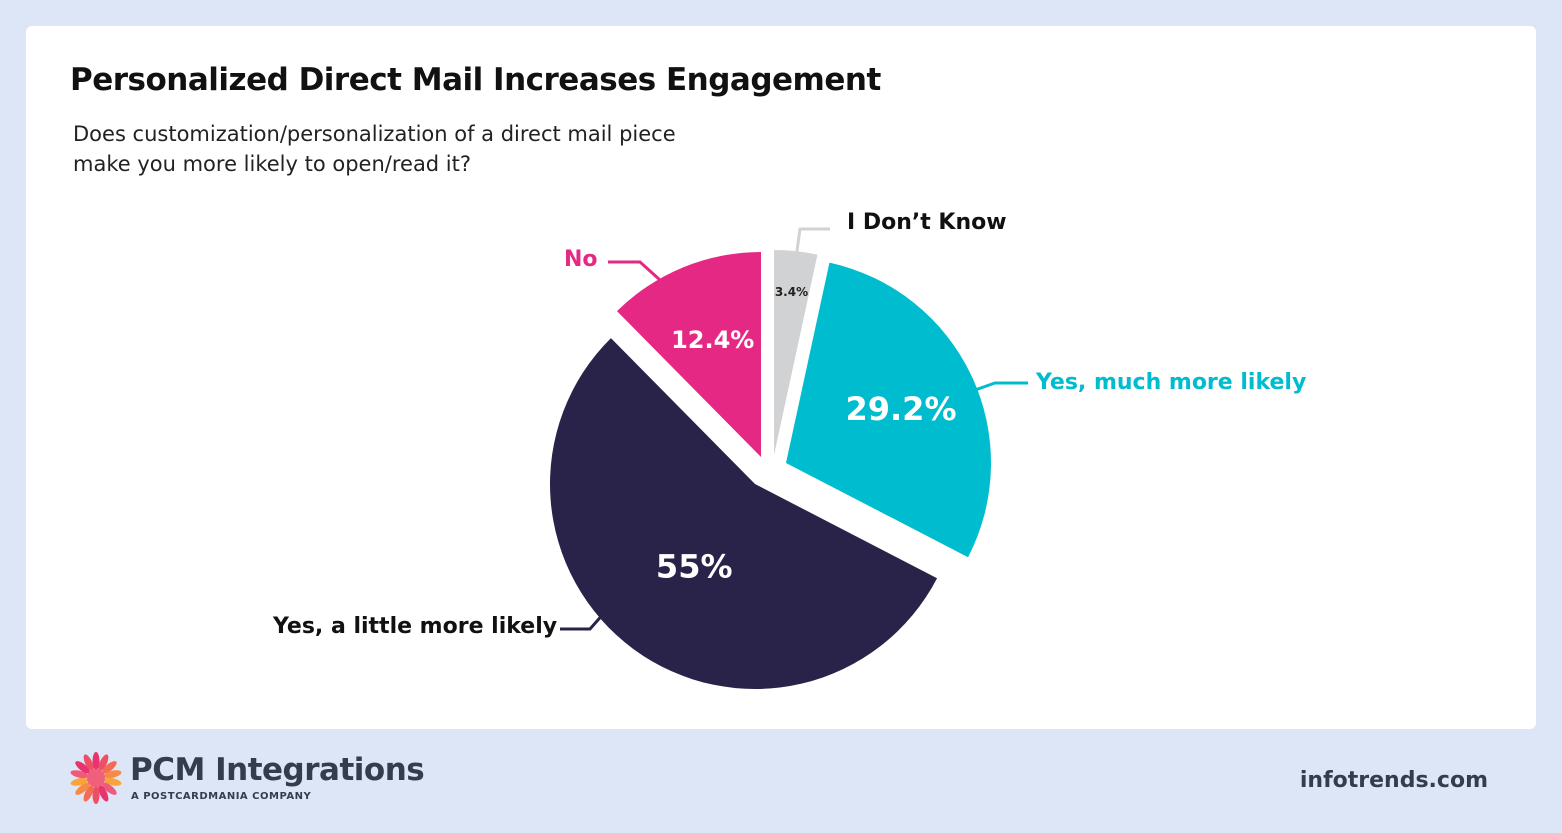 The width and height of the screenshot is (1562, 833). What do you see at coordinates (927, 222) in the screenshot?
I see `label-i-dont-know: I Don’t Know` at bounding box center [927, 222].